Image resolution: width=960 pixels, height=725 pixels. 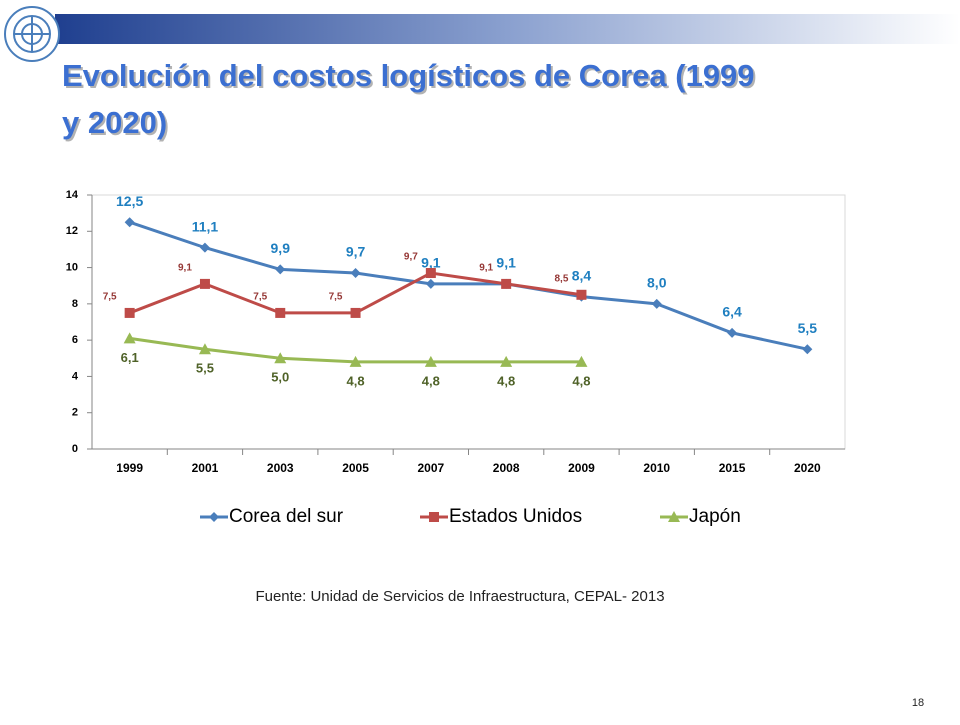 I want to click on title-line: y 2020), so click(x=114, y=122).